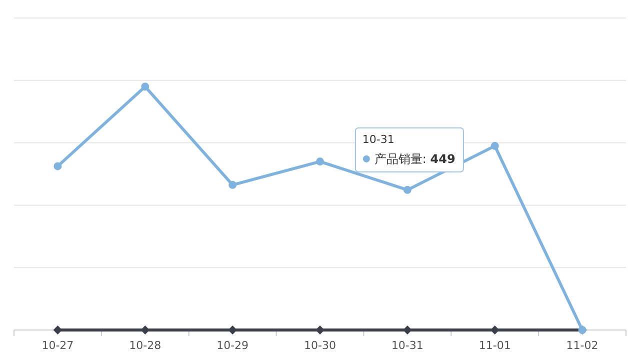  I want to click on x-tick-label: 10-27, so click(58, 345).